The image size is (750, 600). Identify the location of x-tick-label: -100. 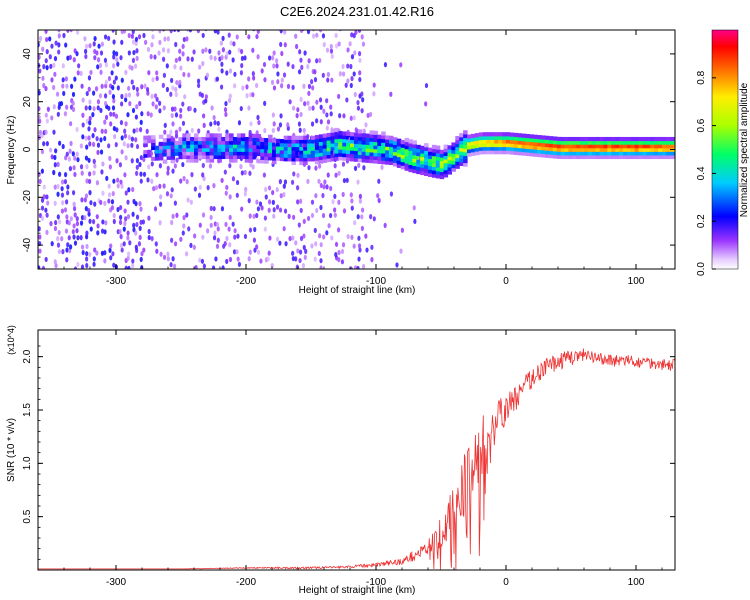
(376, 582).